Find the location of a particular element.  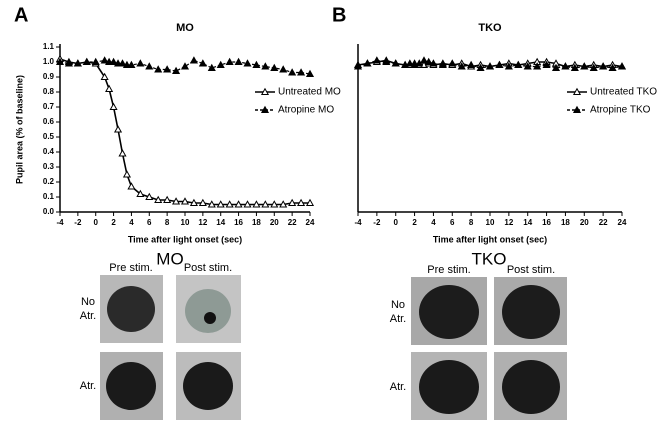

chart-title: MO is located at coordinates (185, 28).